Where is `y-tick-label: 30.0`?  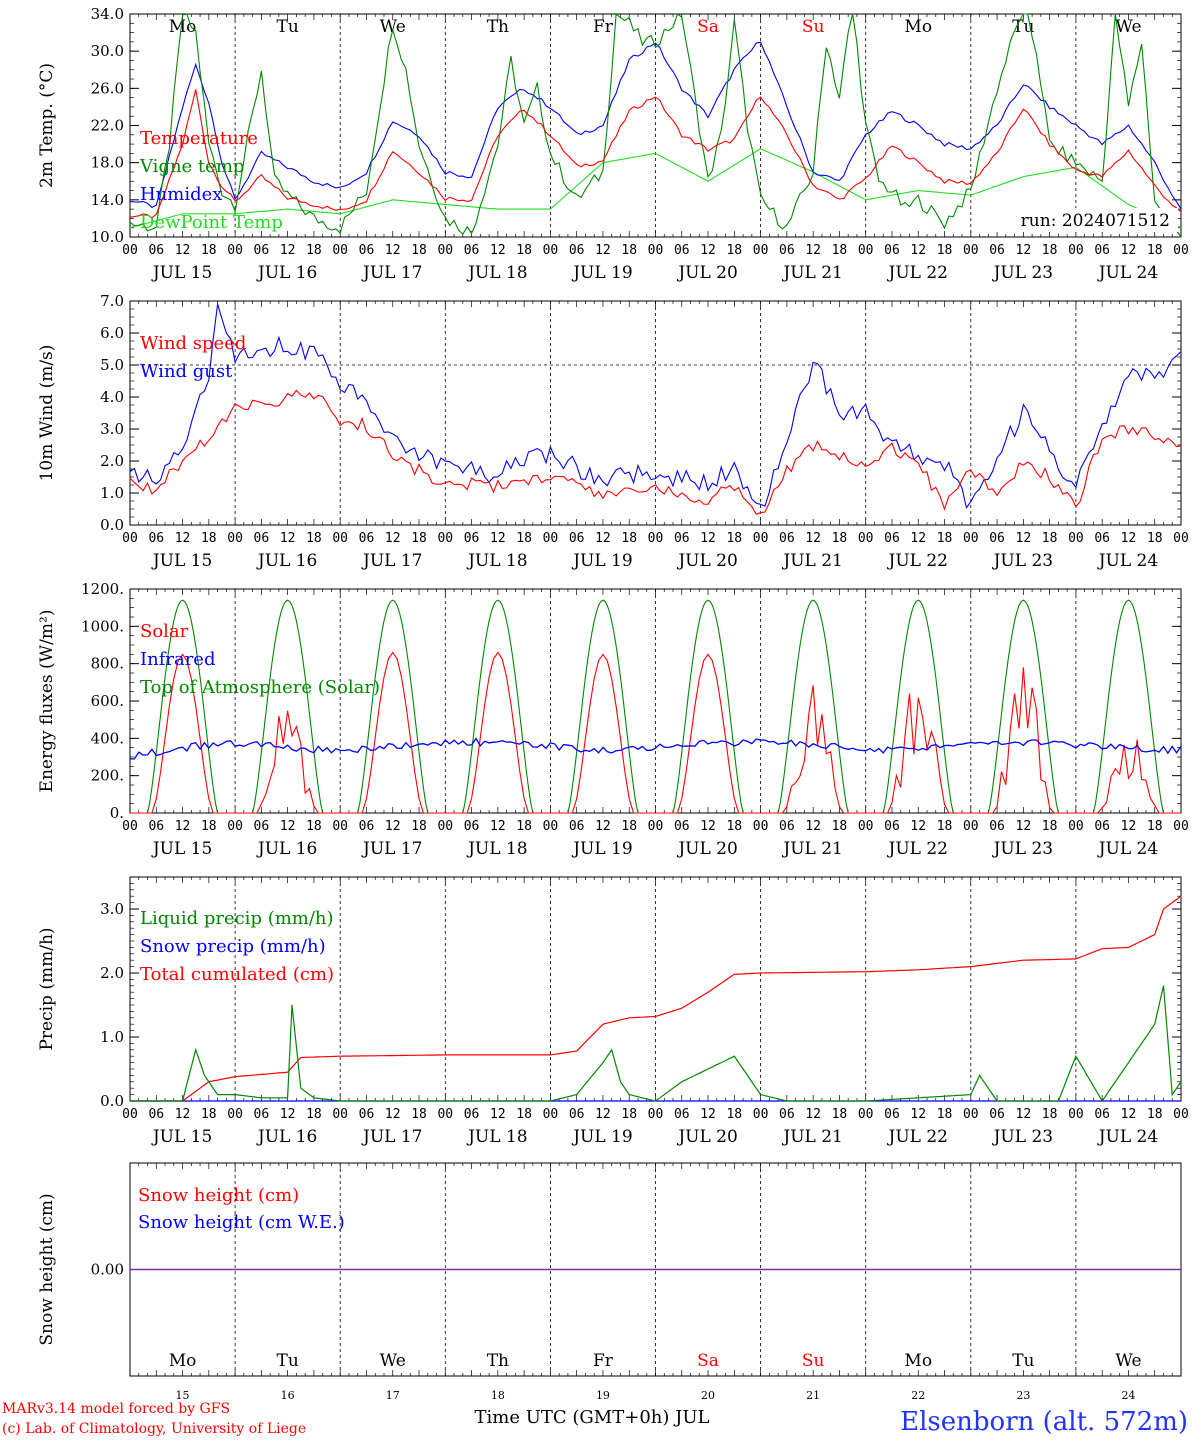 y-tick-label: 30.0 is located at coordinates (107, 51).